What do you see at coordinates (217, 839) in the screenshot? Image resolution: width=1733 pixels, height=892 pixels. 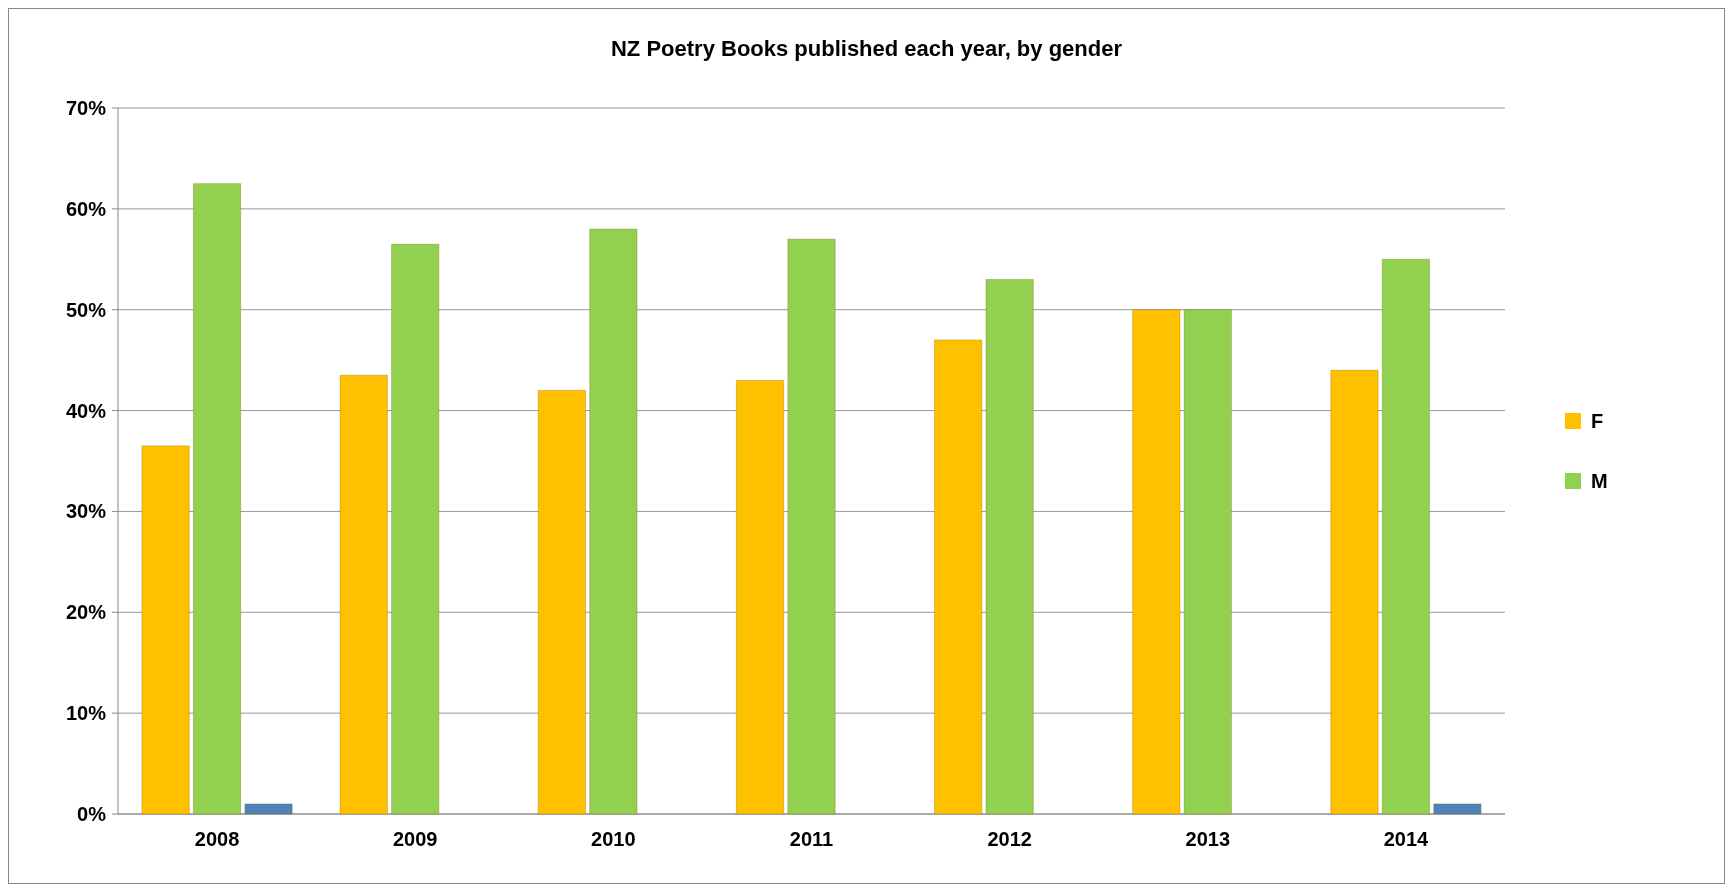 I see `x-tick-label: 2008` at bounding box center [217, 839].